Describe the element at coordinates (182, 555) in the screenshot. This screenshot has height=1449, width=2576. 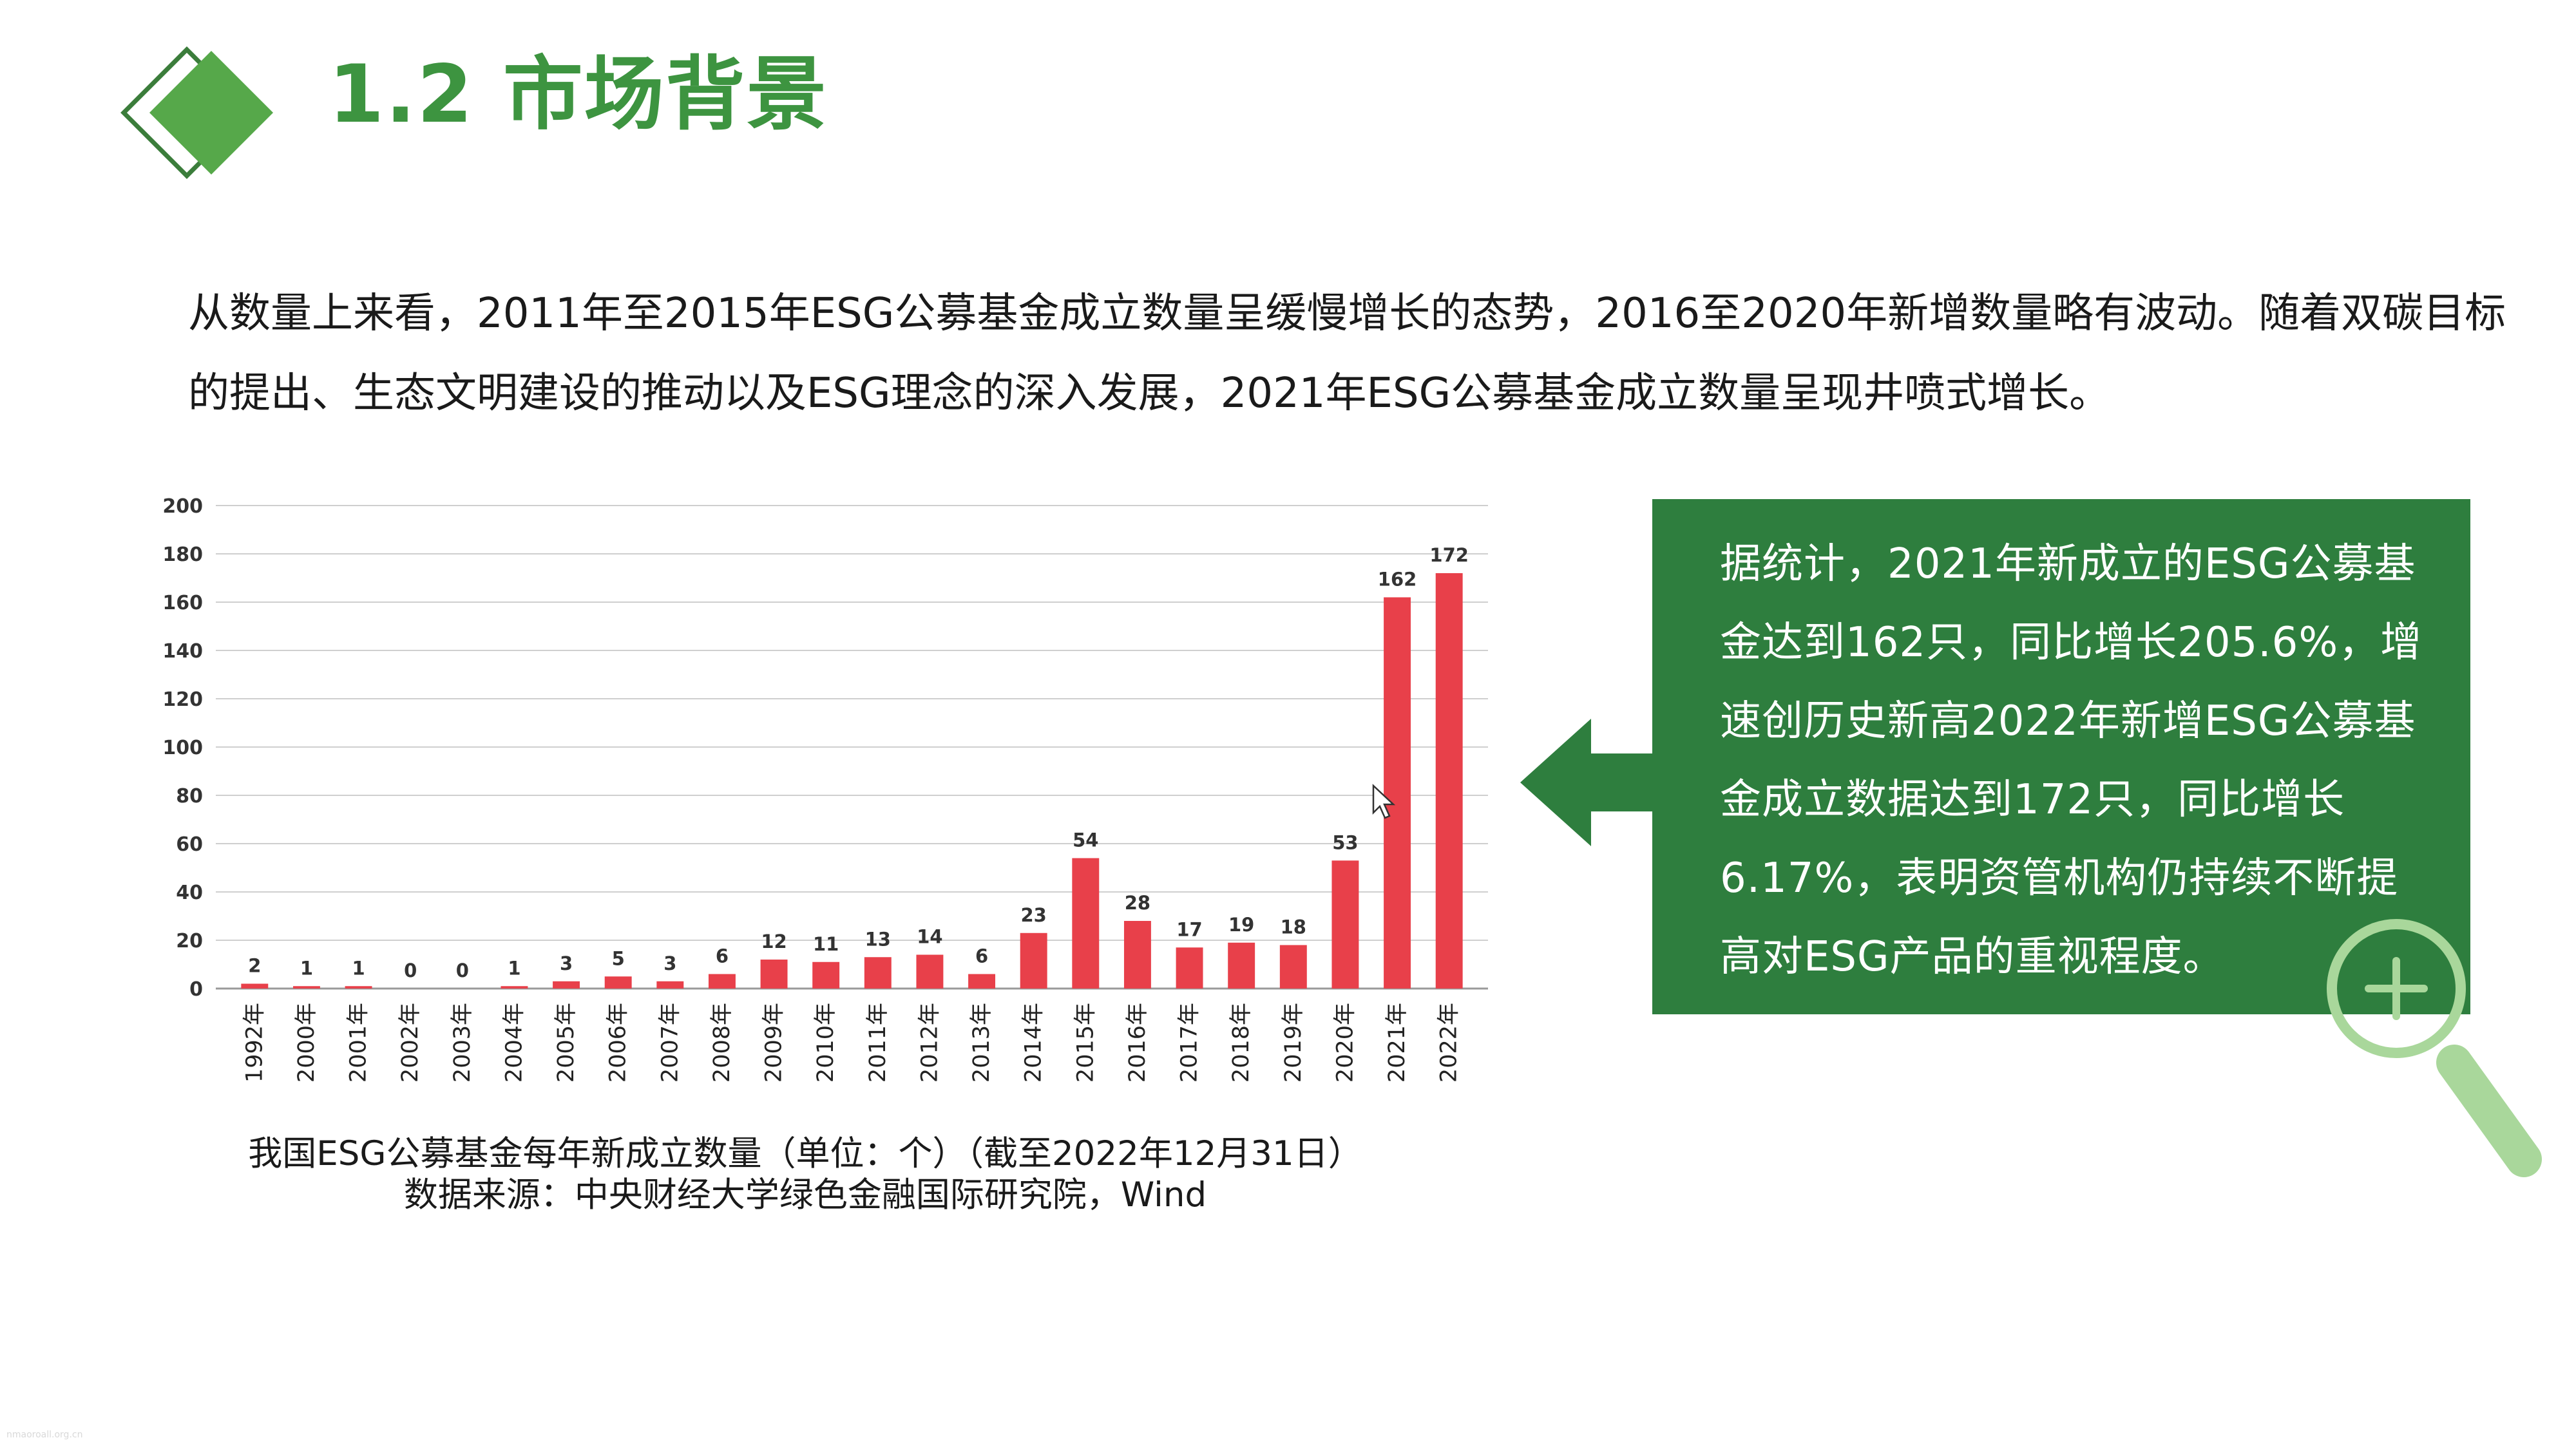
I see `y-tick-label: 180` at that location.